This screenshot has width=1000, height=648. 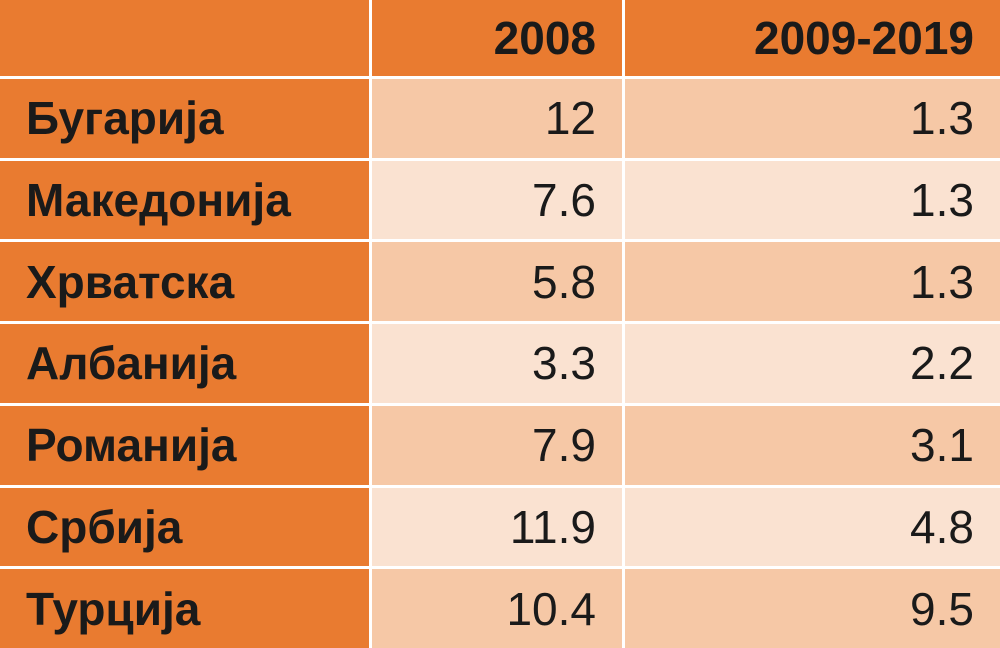 I want to click on row-label: Македонија, so click(x=184, y=200).